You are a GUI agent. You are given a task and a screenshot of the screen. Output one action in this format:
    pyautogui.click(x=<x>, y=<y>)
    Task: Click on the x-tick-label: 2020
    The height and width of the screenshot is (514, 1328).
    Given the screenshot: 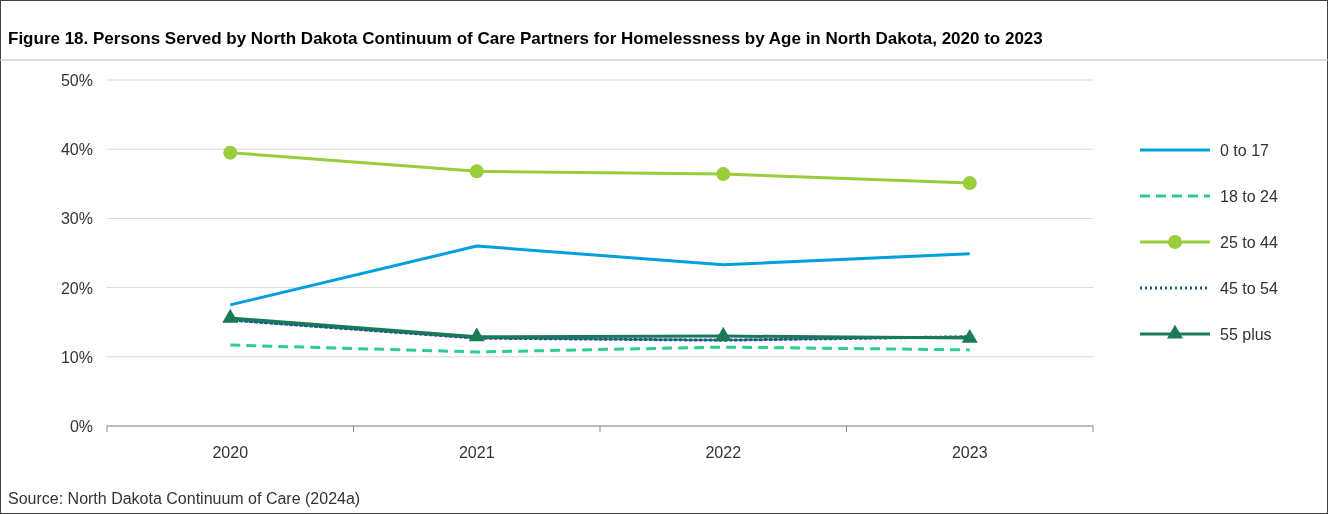 What is the action you would take?
    pyautogui.click(x=230, y=452)
    